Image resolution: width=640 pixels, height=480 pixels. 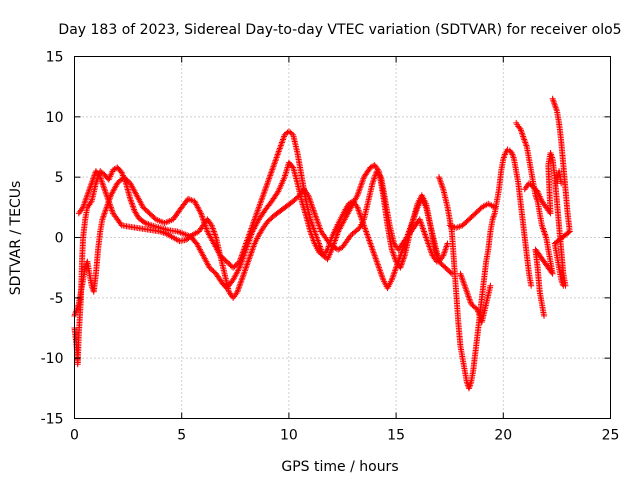 I want to click on x-tick-label: 10, so click(x=289, y=436).